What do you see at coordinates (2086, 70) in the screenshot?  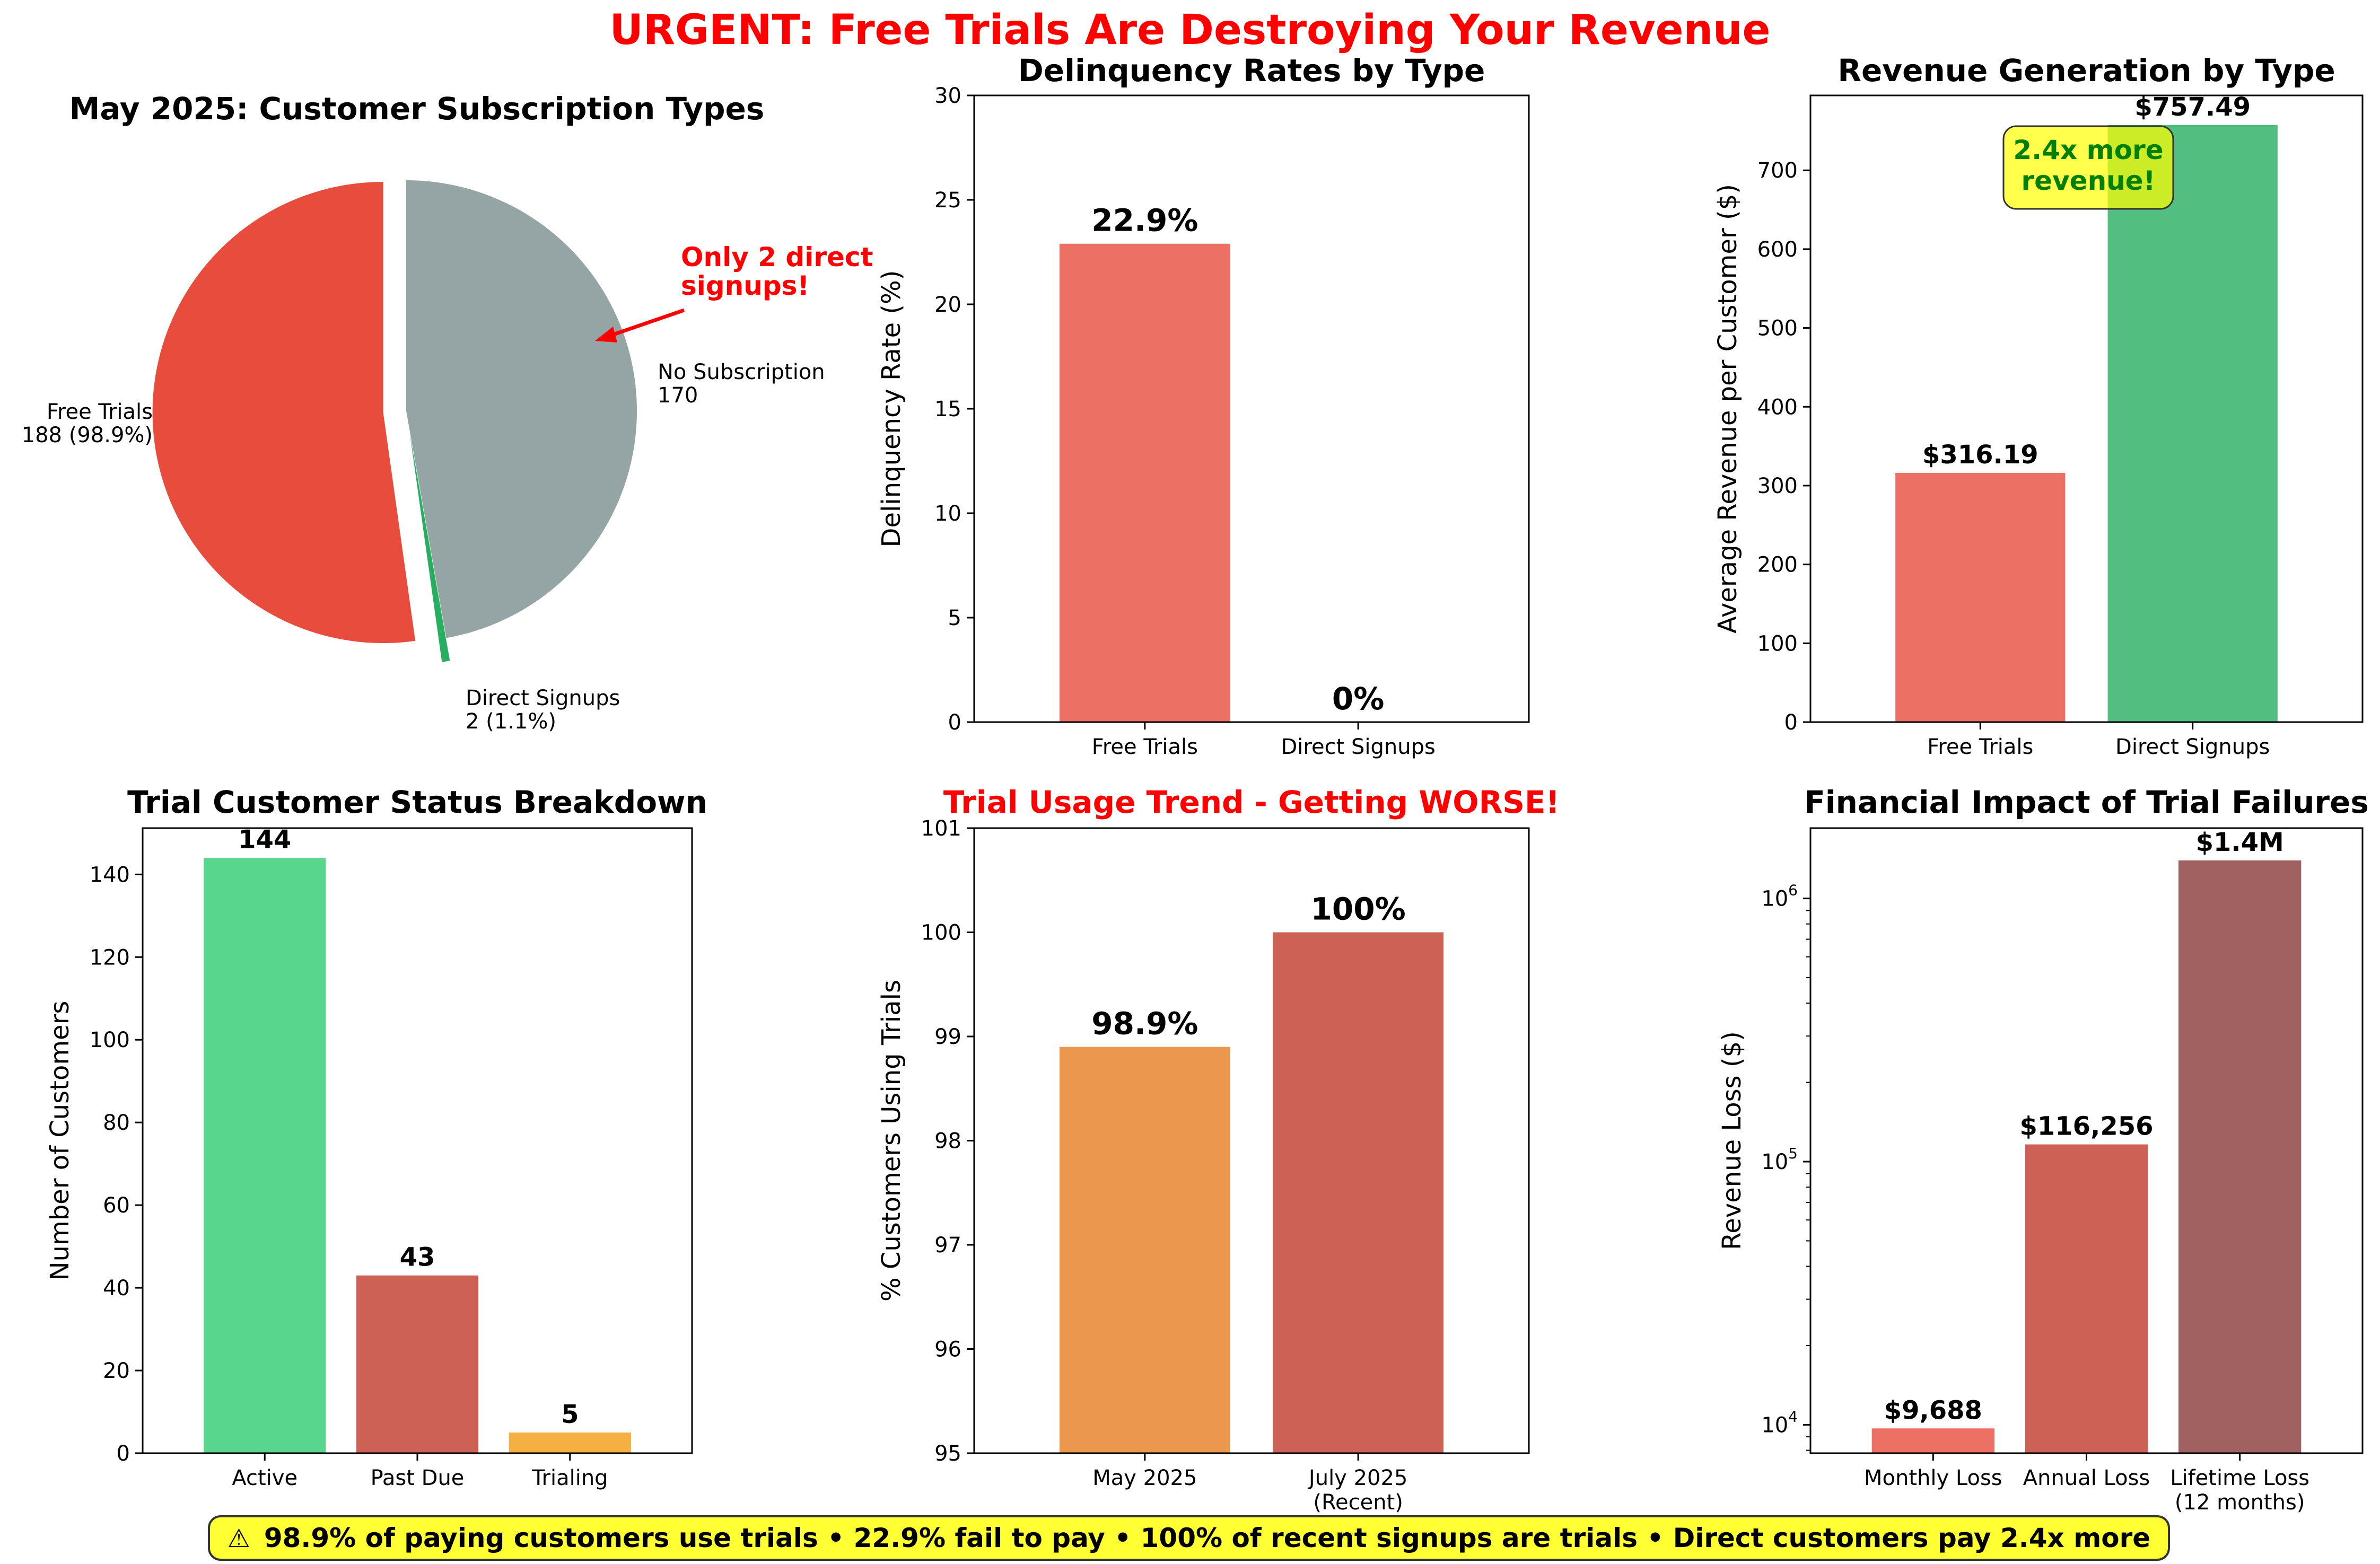 I see `chart-title: Revenue Generation by Type` at bounding box center [2086, 70].